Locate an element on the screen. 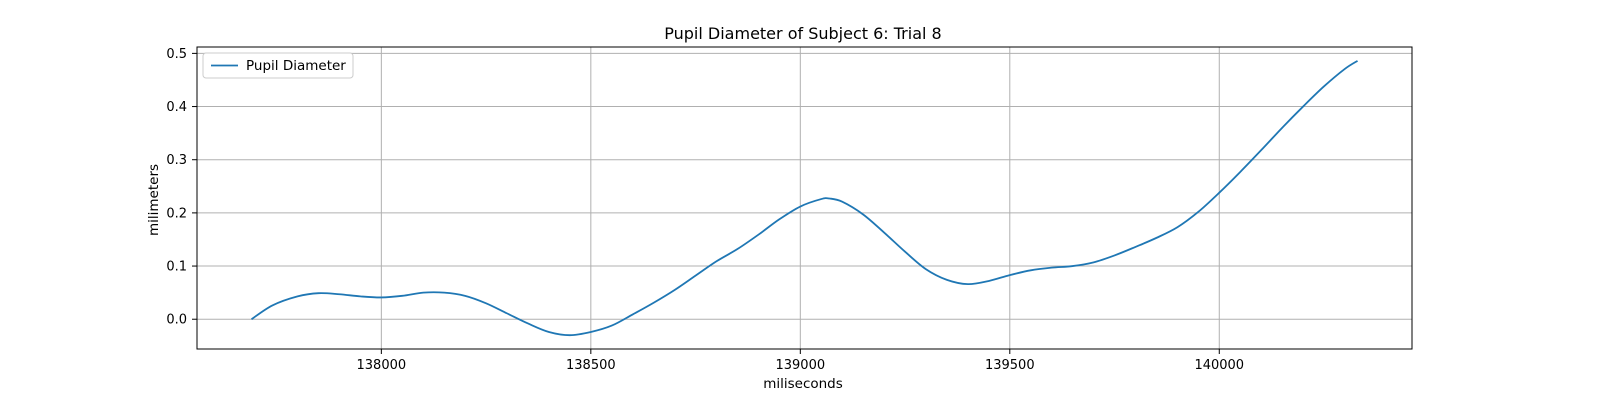  y-axis-ticks: 0.0 0.1 0.2 0.3 0.4 0.5 is located at coordinates (181, 187).